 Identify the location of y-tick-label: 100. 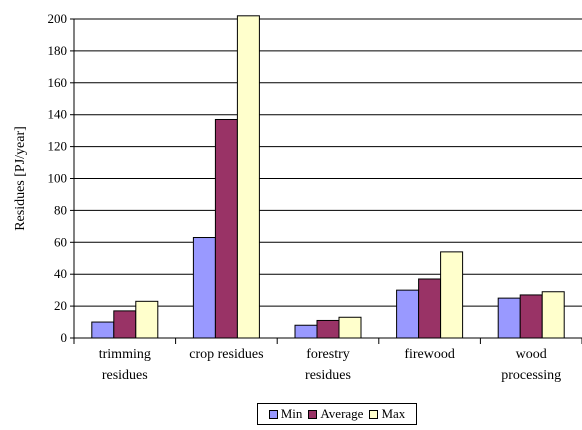
(58, 178).